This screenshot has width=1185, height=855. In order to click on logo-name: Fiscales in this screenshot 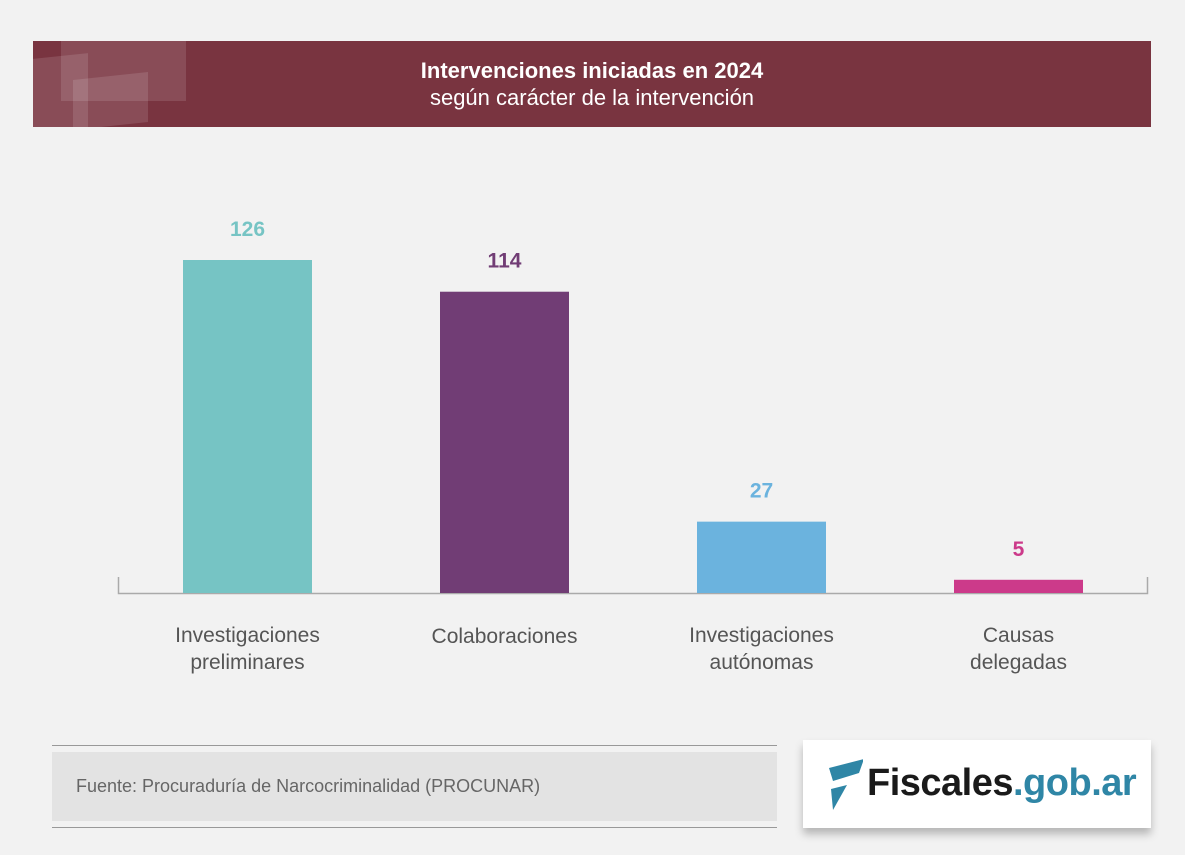, I will do `click(940, 783)`.